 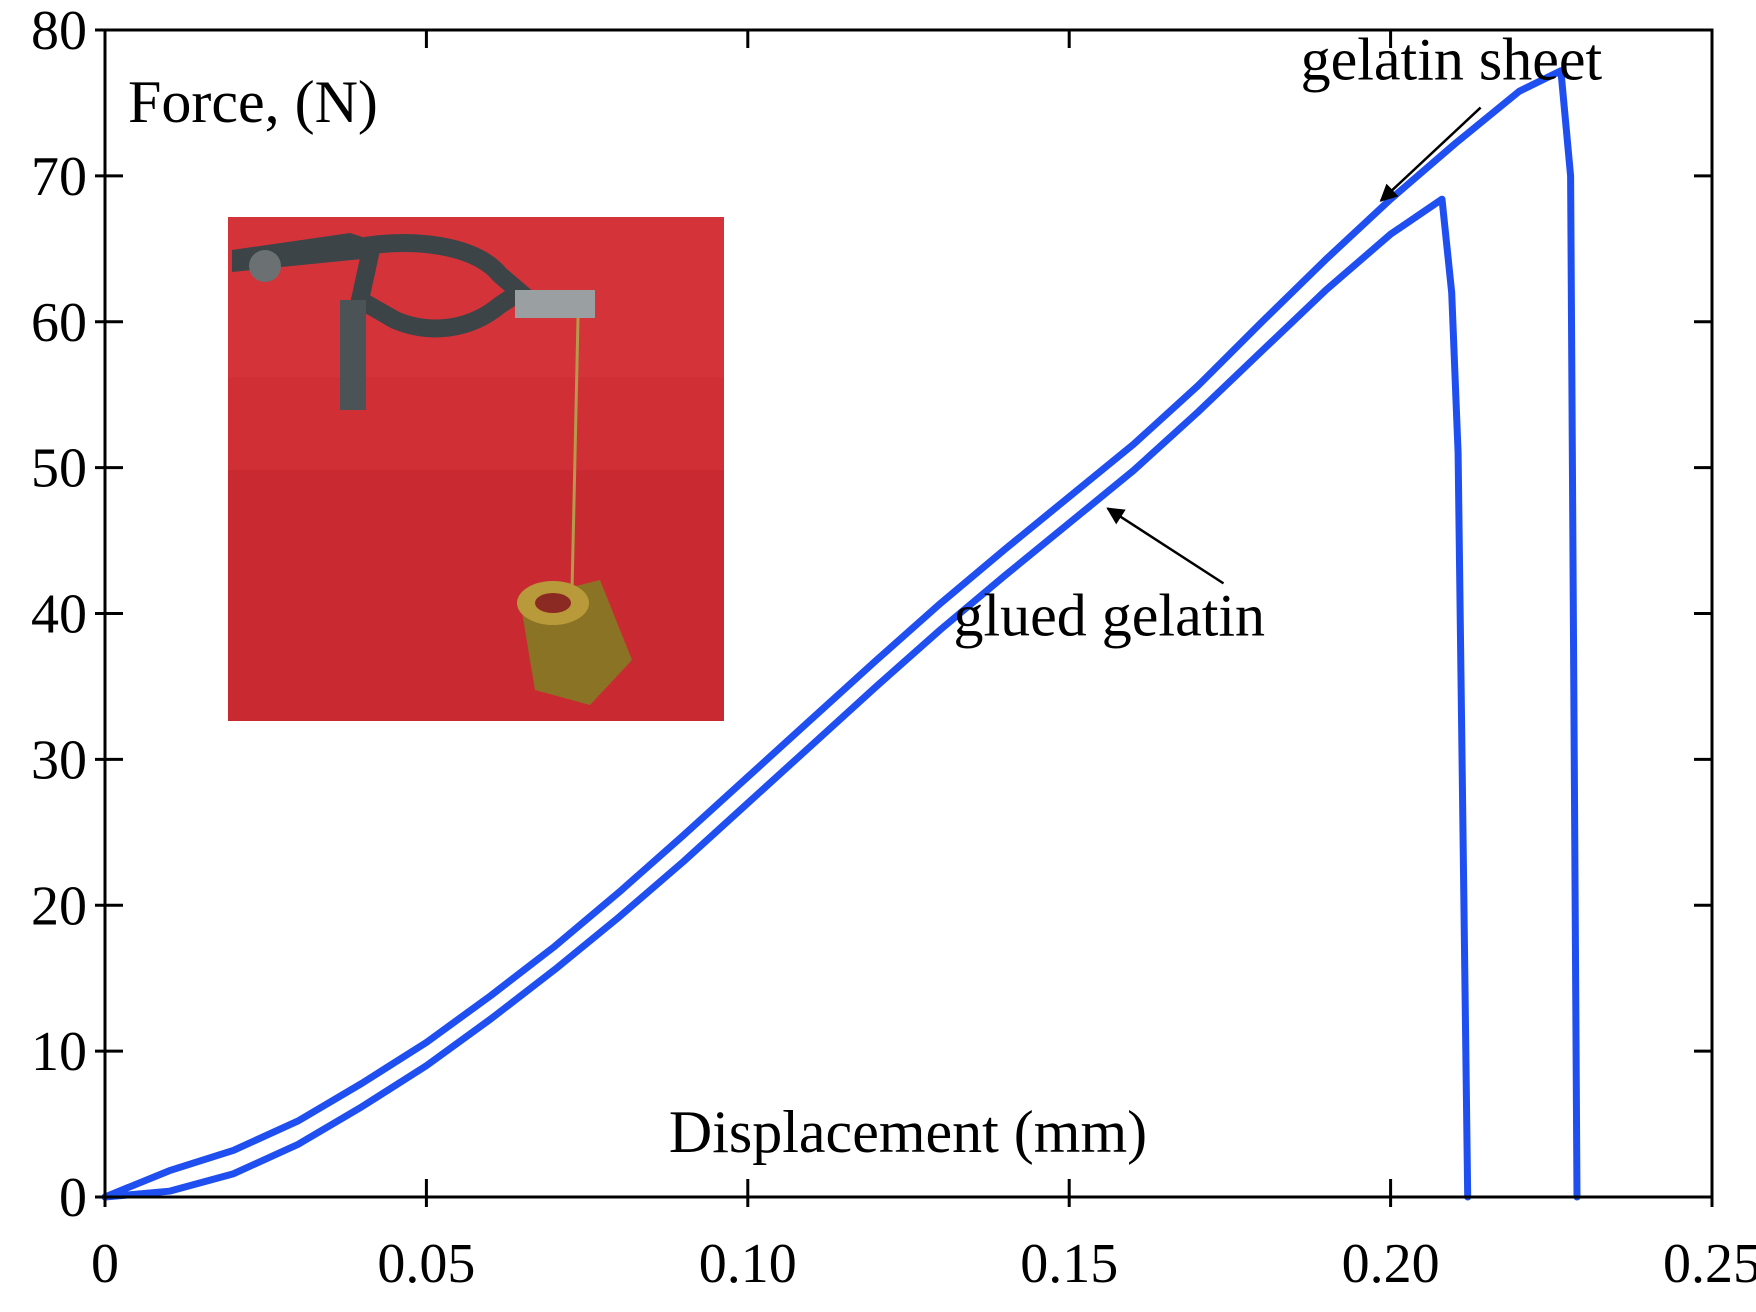 What do you see at coordinates (476, 469) in the screenshot?
I see `photo-inset-icon` at bounding box center [476, 469].